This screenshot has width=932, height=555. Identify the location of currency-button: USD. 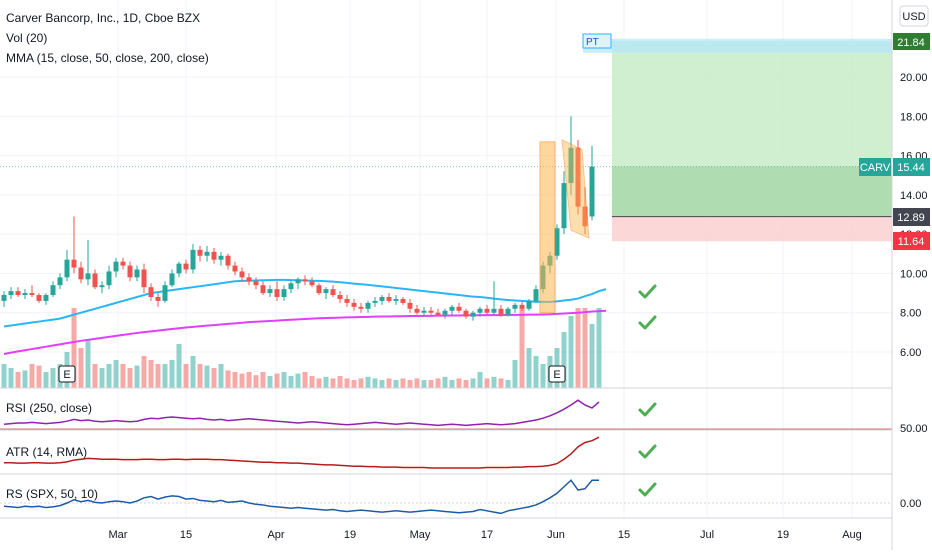
(914, 16).